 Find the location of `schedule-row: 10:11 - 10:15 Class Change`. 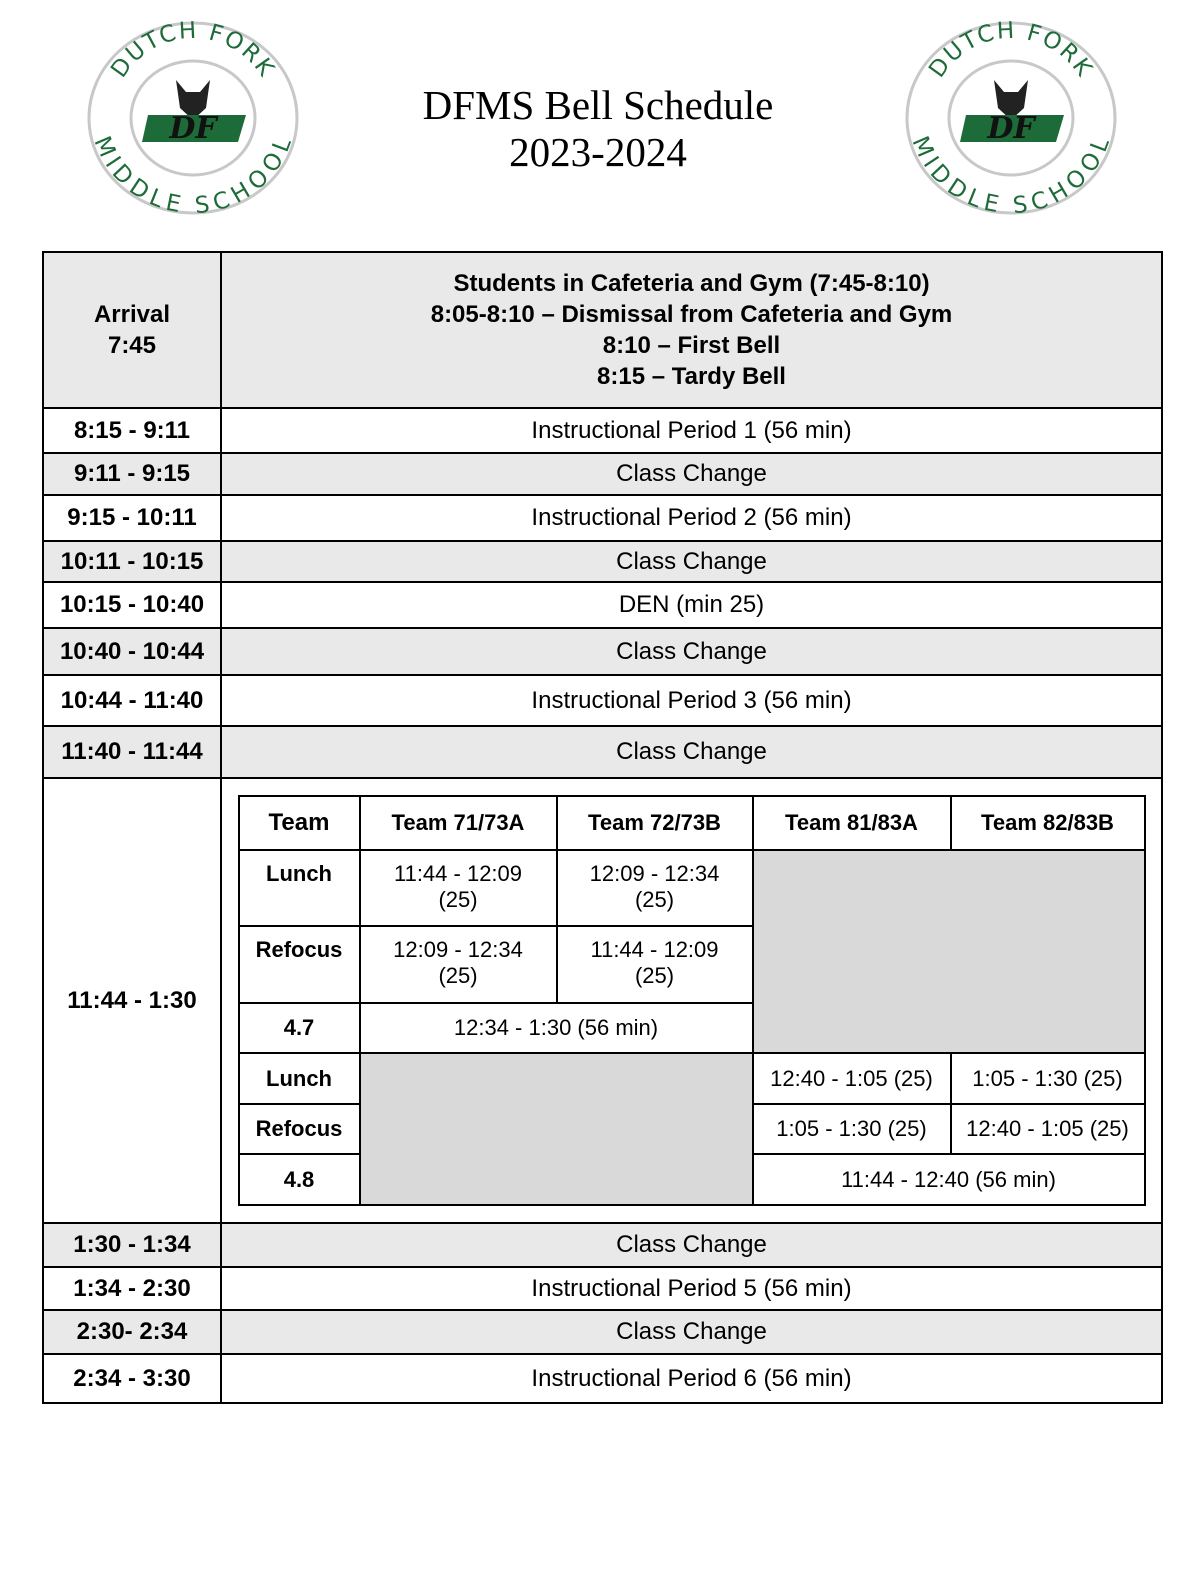

schedule-row: 10:11 - 10:15 Class Change is located at coordinates (602, 561).